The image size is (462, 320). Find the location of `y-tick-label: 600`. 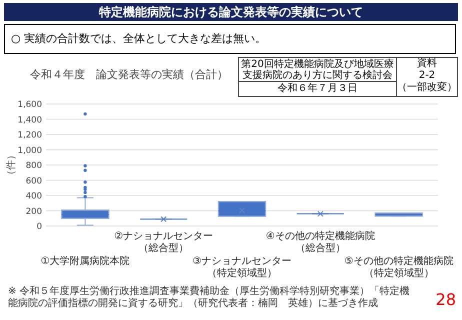

y-tick-label: 600 is located at coordinates (34, 181).